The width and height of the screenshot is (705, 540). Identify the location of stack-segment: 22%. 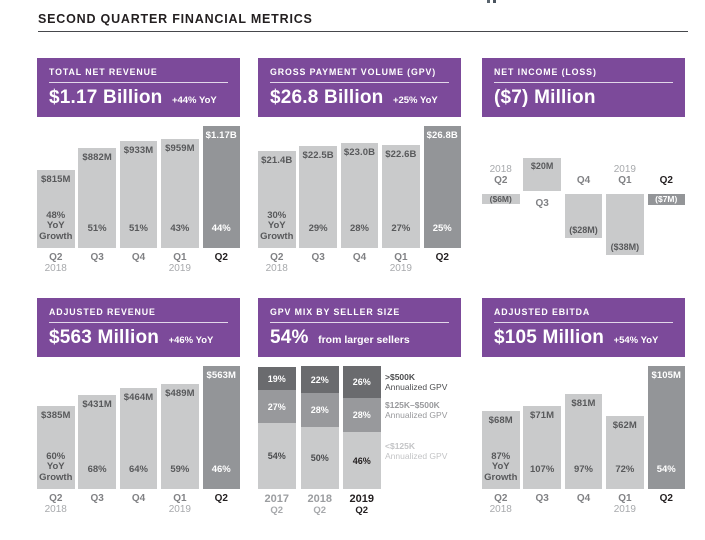
(320, 379).